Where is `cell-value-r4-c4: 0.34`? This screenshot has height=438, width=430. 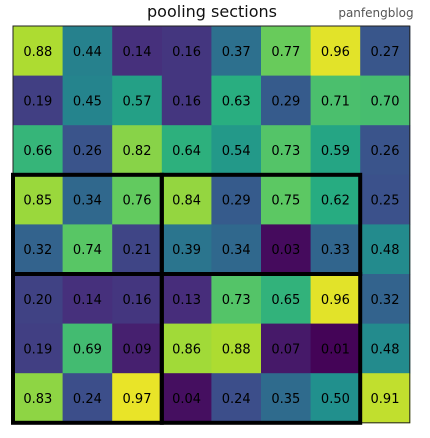 cell-value-r4-c4: 0.34 is located at coordinates (236, 250).